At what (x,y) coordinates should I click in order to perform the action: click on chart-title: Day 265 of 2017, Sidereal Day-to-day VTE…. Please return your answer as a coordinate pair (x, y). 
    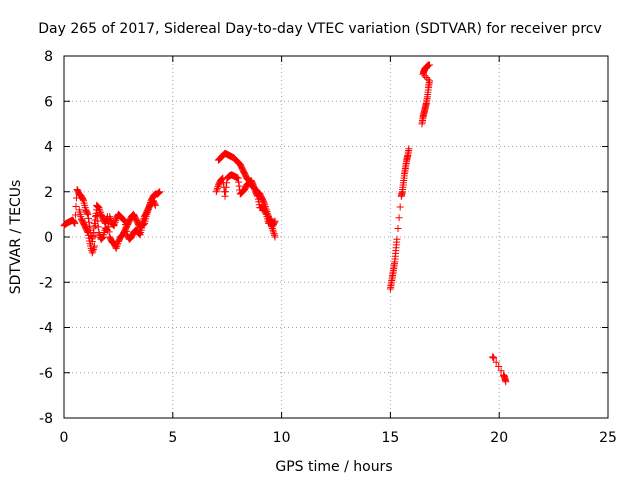
    Looking at the image, I should click on (320, 29).